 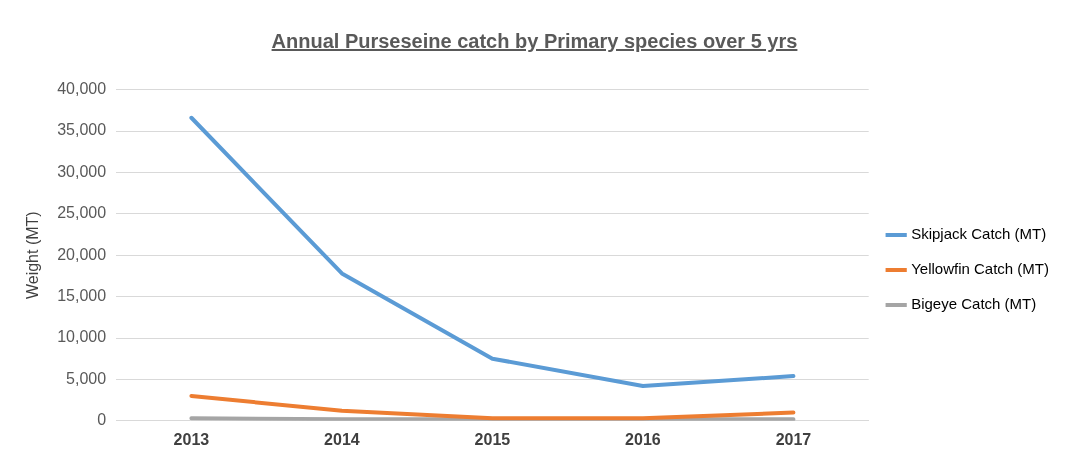 What do you see at coordinates (974, 304) in the screenshot?
I see `legend-label: Bigeye Catch (MT)` at bounding box center [974, 304].